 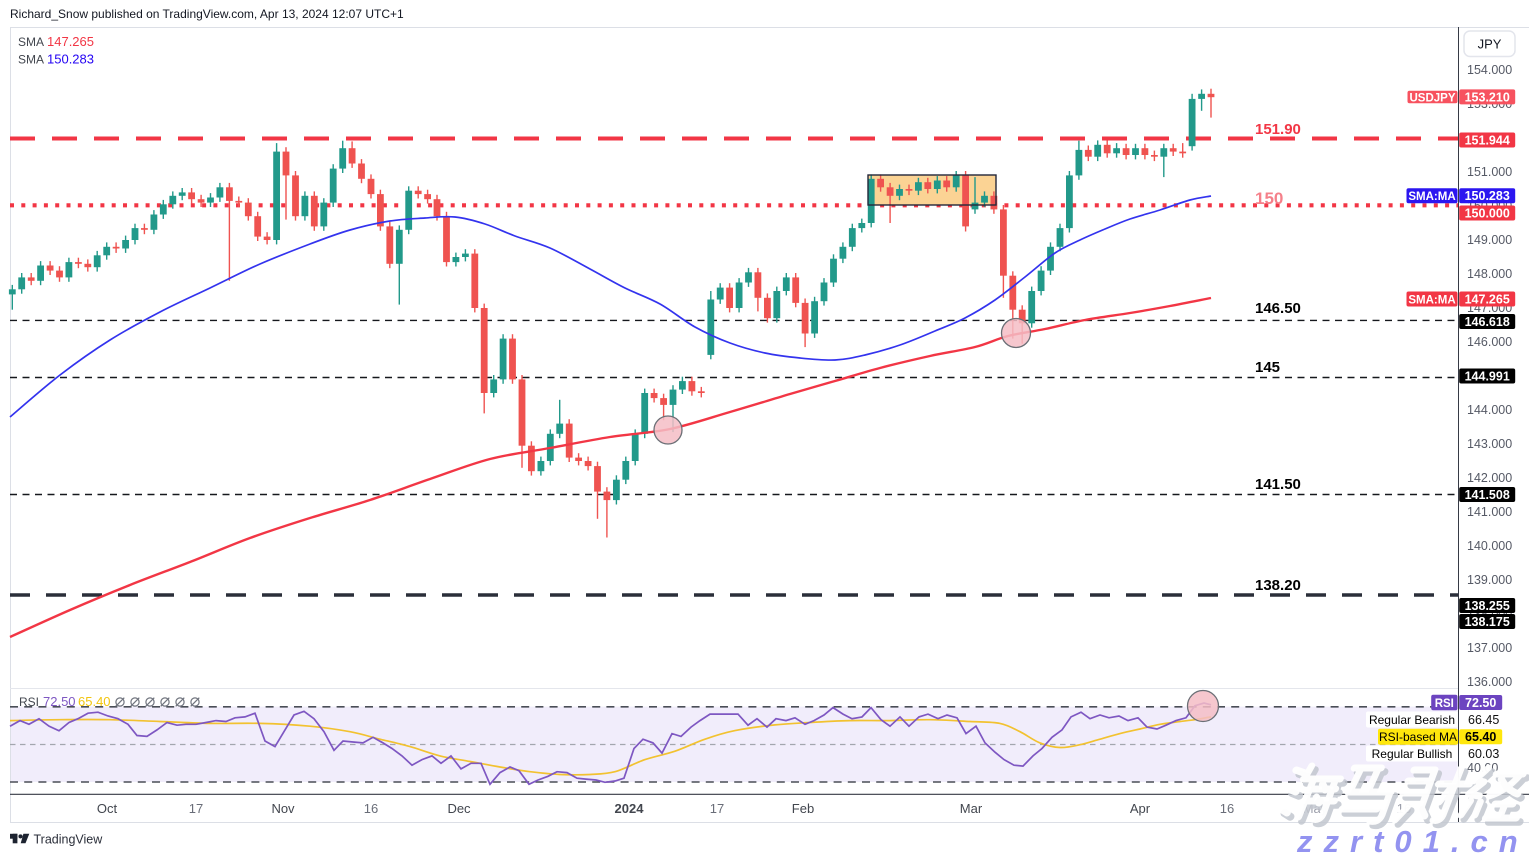 I want to click on svg-text: 137.000, so click(x=1489, y=648).